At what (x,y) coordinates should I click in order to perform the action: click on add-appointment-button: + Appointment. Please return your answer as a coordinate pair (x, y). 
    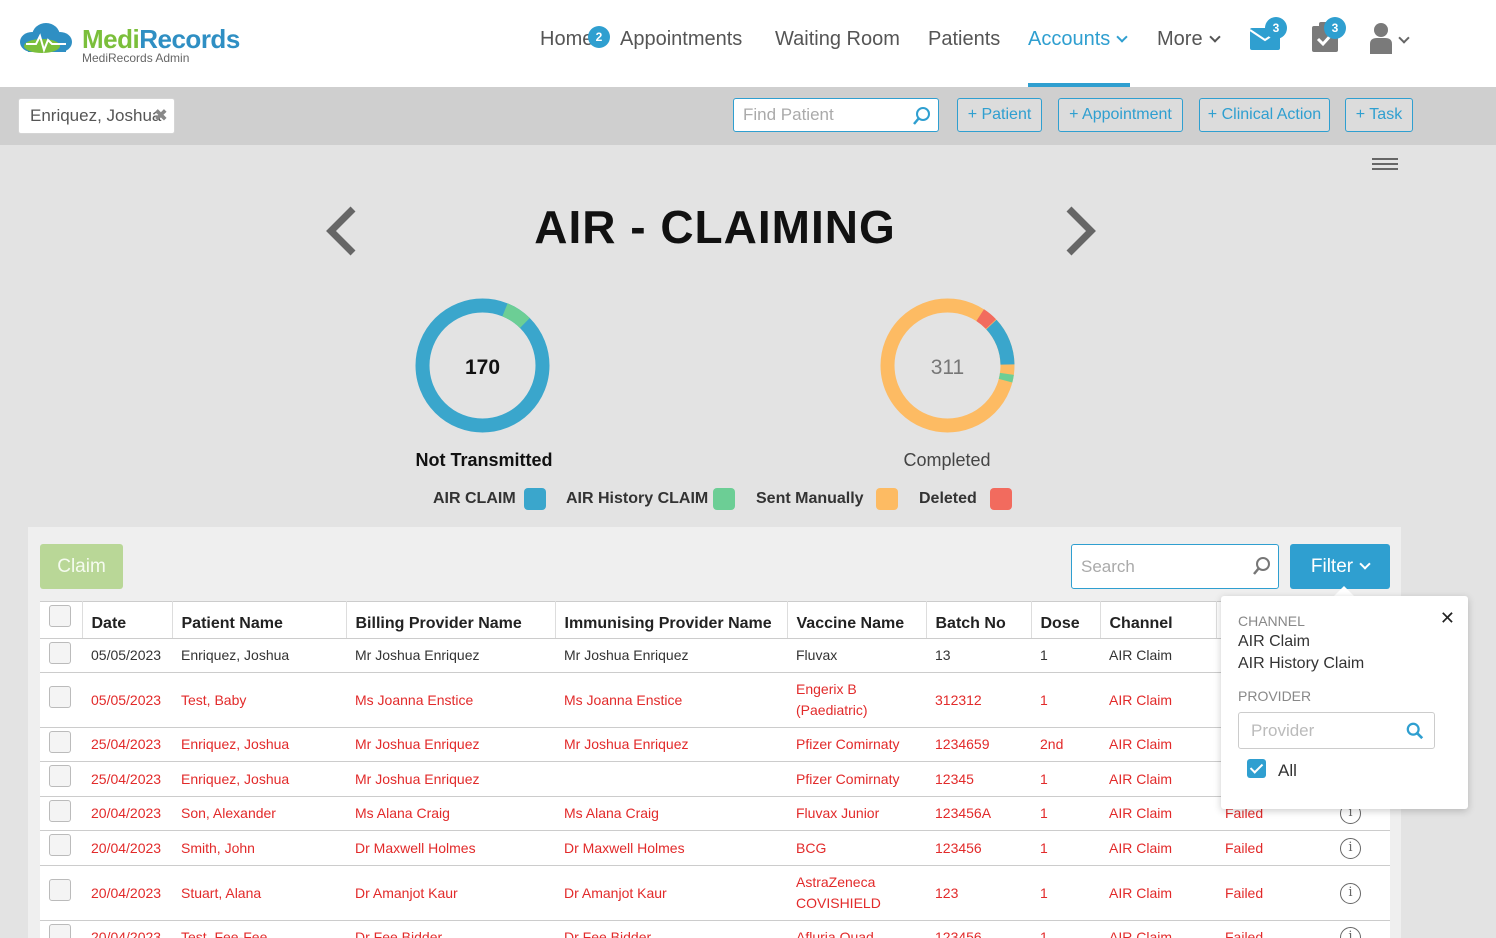
    Looking at the image, I should click on (1120, 115).